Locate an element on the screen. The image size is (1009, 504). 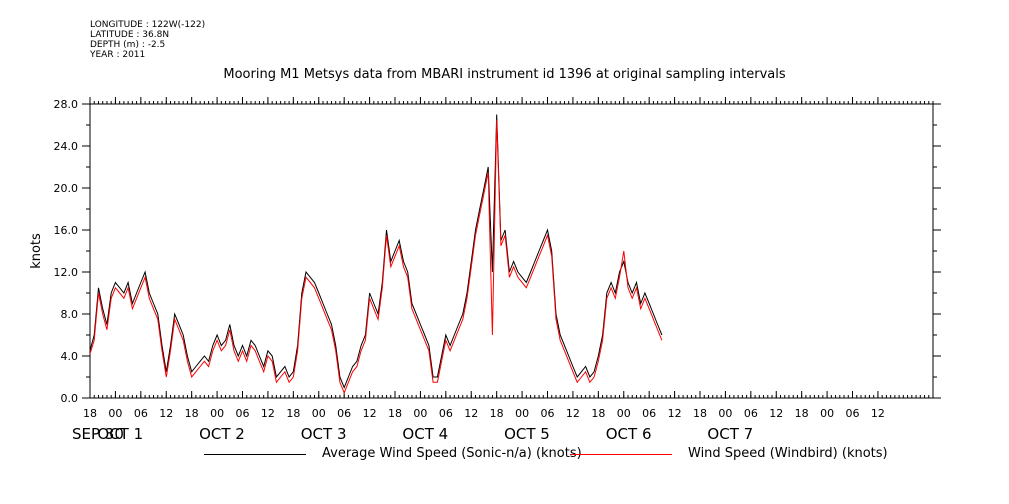
legend-label-sonic: Average Wind Speed (Sonic-n/a) (knots) is located at coordinates (452, 453).